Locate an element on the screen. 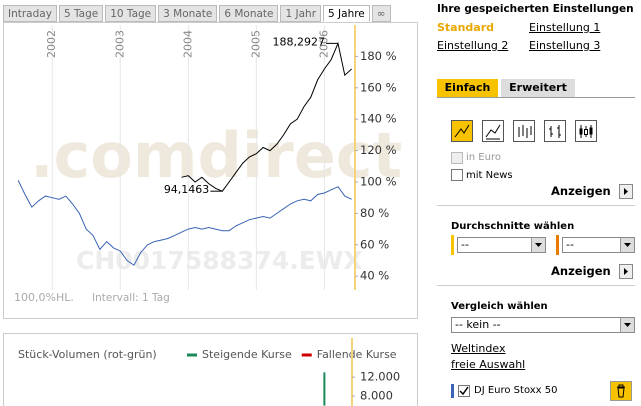  period-tab: 5 Tage is located at coordinates (81, 13).